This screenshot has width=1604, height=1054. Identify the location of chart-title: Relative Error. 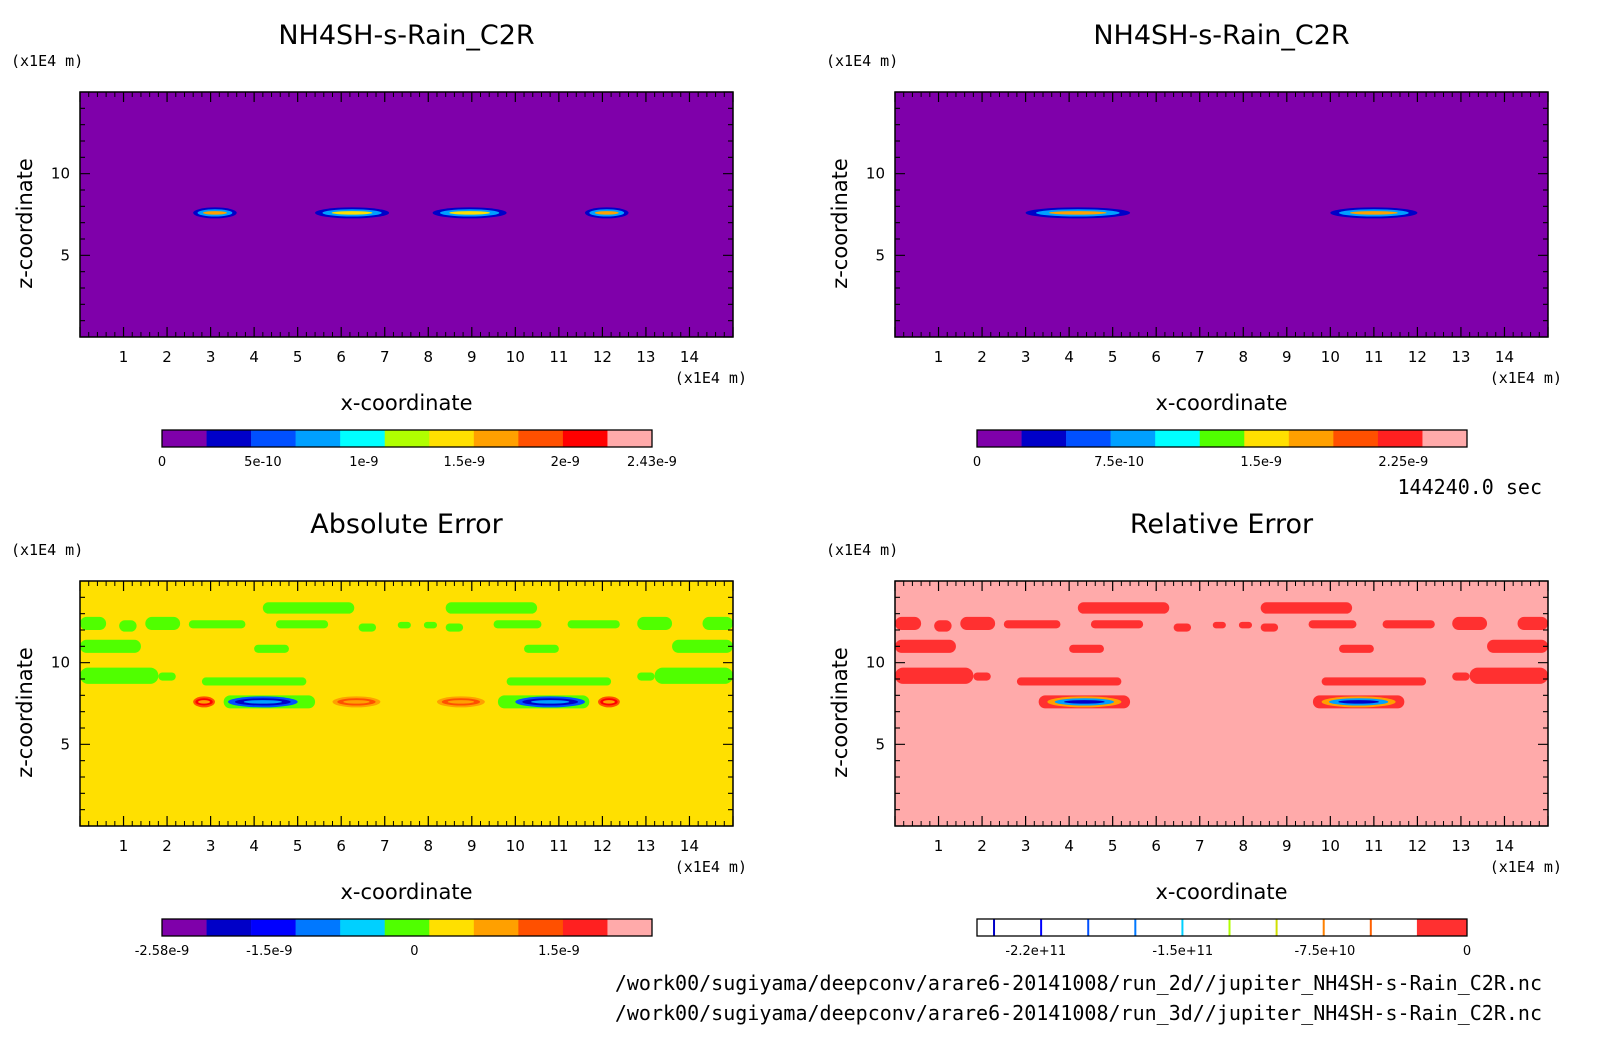
(1222, 524).